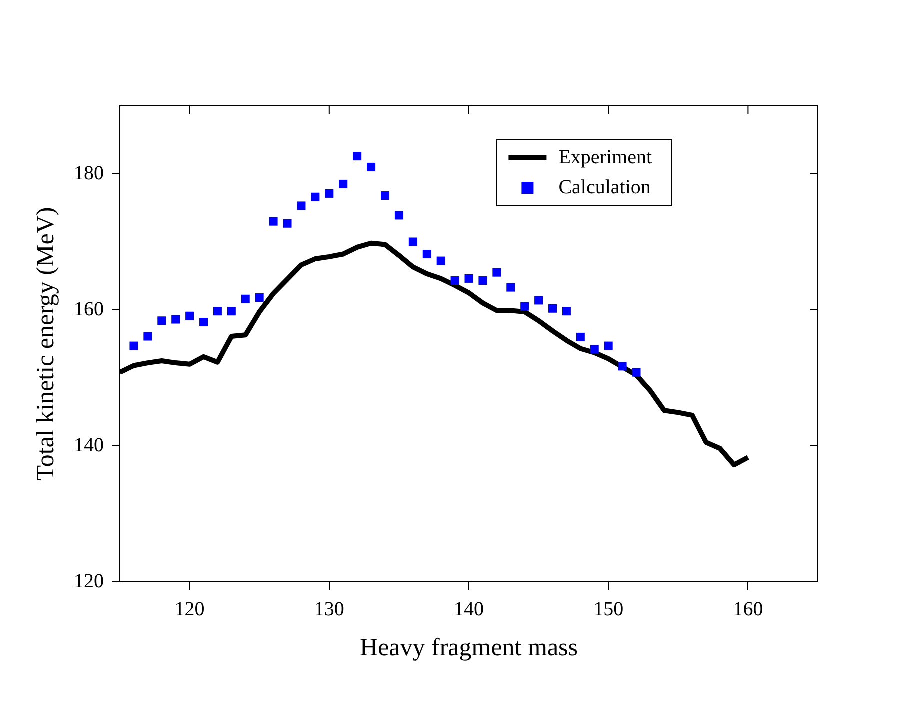 This screenshot has width=905, height=706. Describe the element at coordinates (89, 581) in the screenshot. I see `y-tick-label: 120` at that location.